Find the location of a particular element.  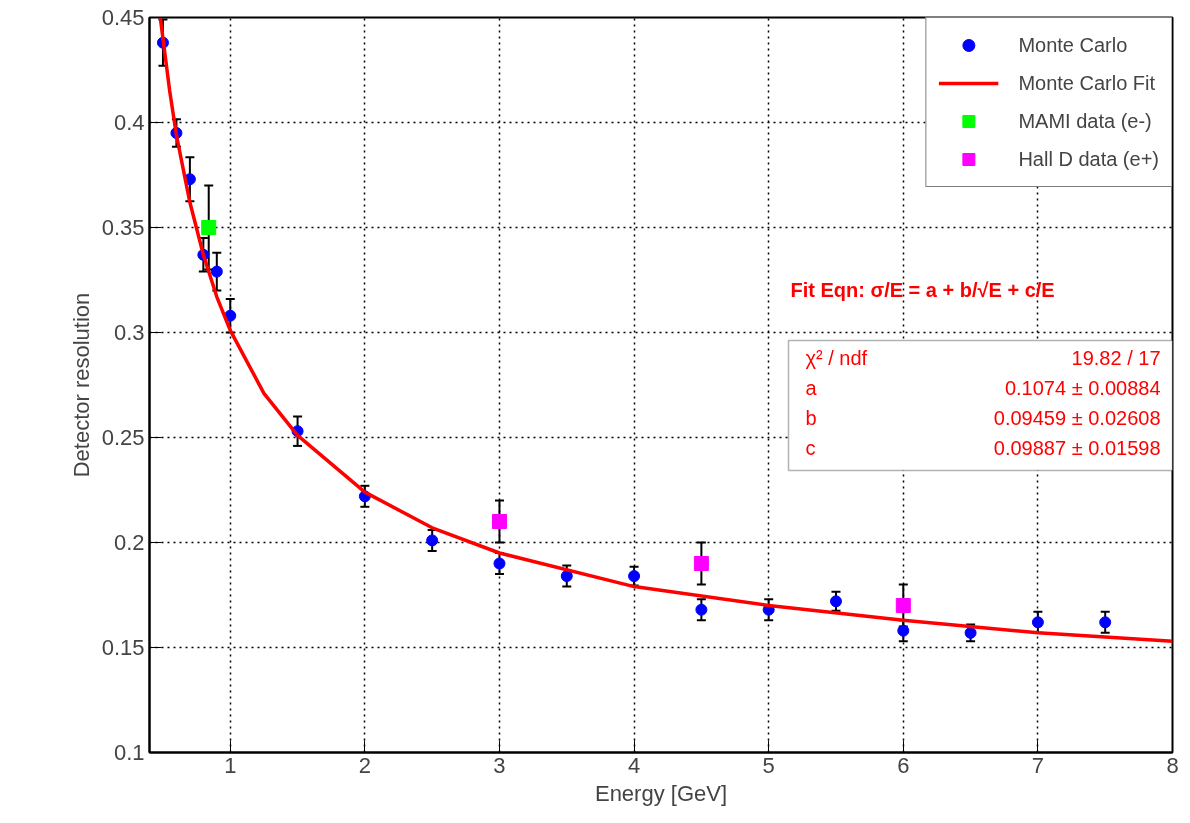

annotation: 0.09887 ± 0.01598 is located at coordinates (1077, 447).